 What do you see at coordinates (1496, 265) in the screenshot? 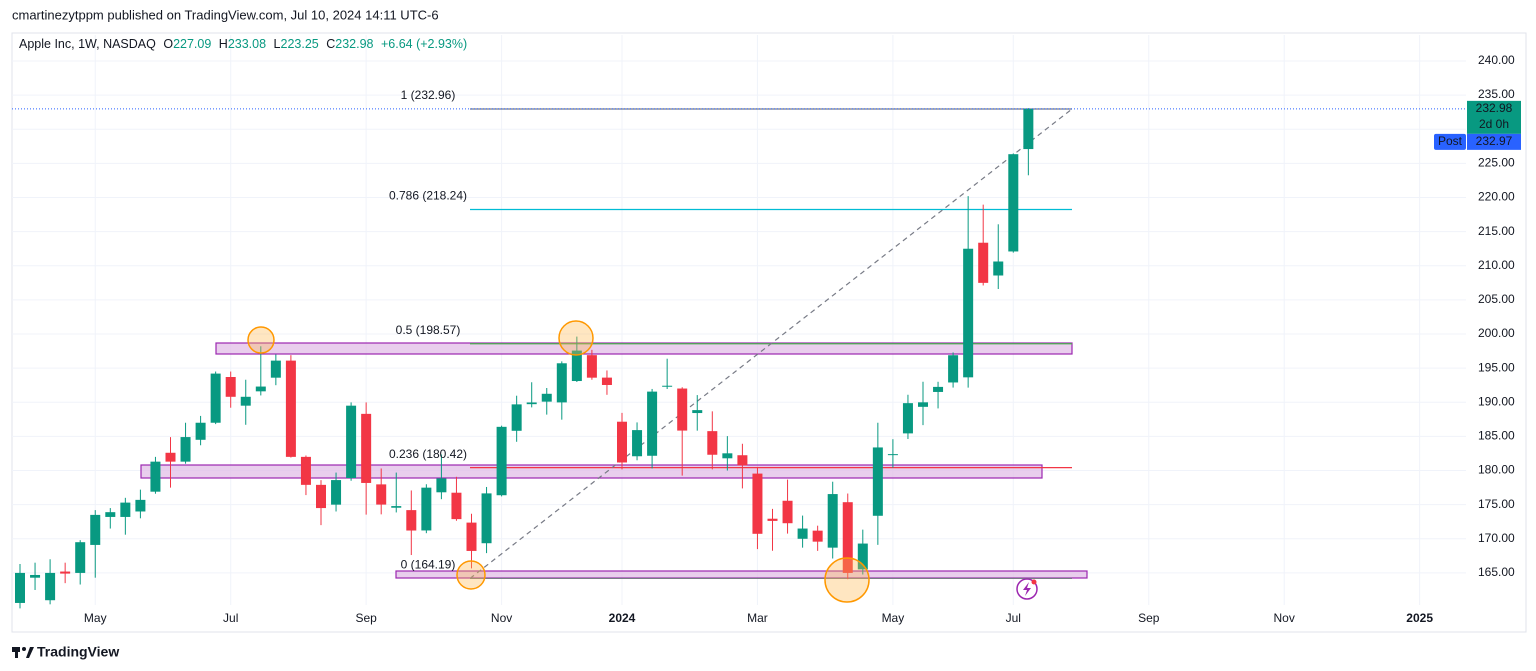
I see `y-tick-label: 210.00` at bounding box center [1496, 265].